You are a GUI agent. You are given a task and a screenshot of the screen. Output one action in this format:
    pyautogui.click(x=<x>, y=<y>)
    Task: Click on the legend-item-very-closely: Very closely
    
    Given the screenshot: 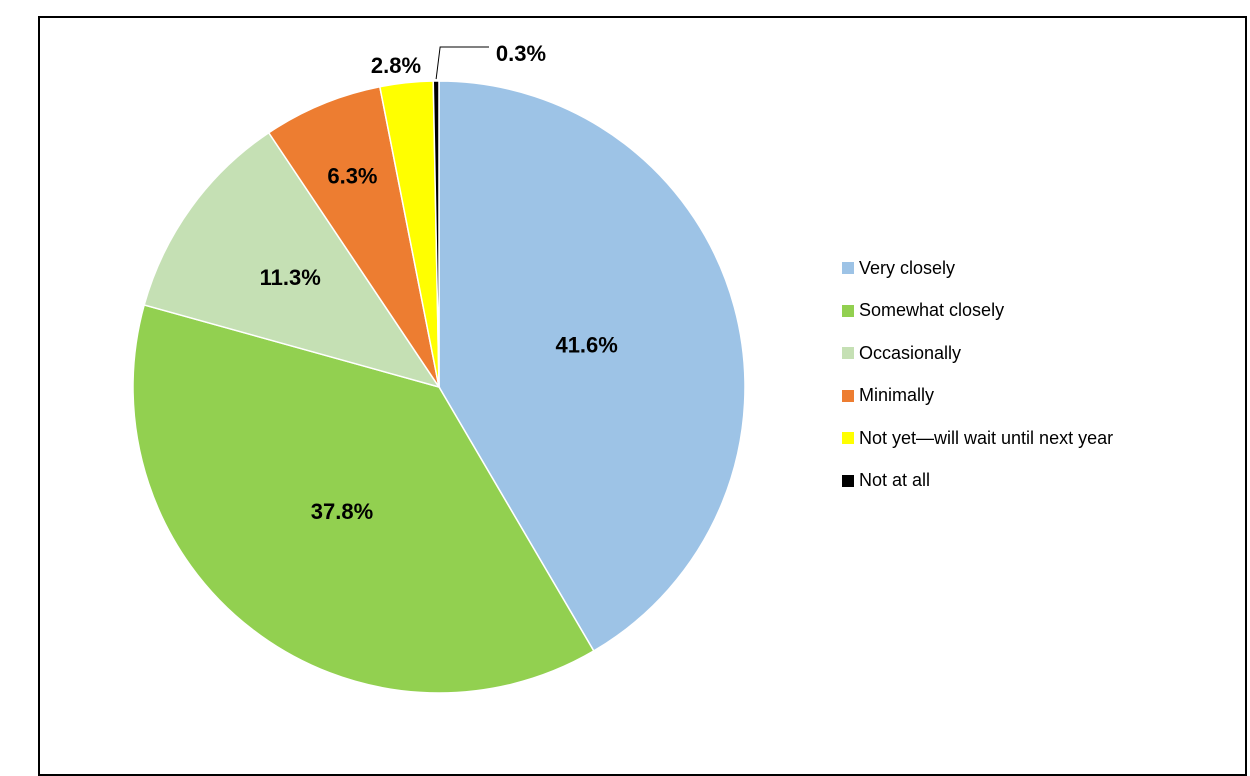 What is the action you would take?
    pyautogui.click(x=977, y=268)
    